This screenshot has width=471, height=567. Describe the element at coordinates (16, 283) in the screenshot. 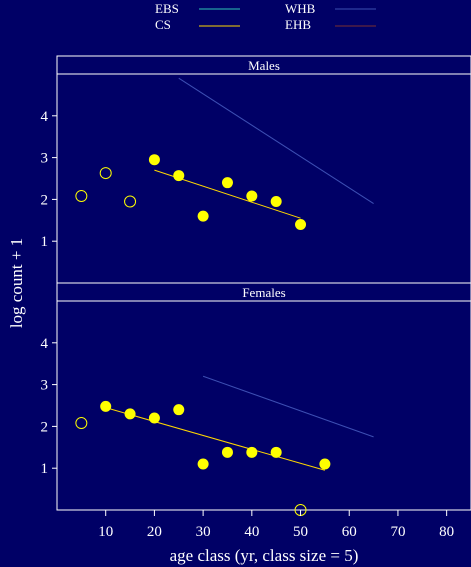

I see `y-axis-label: log count + 1` at that location.